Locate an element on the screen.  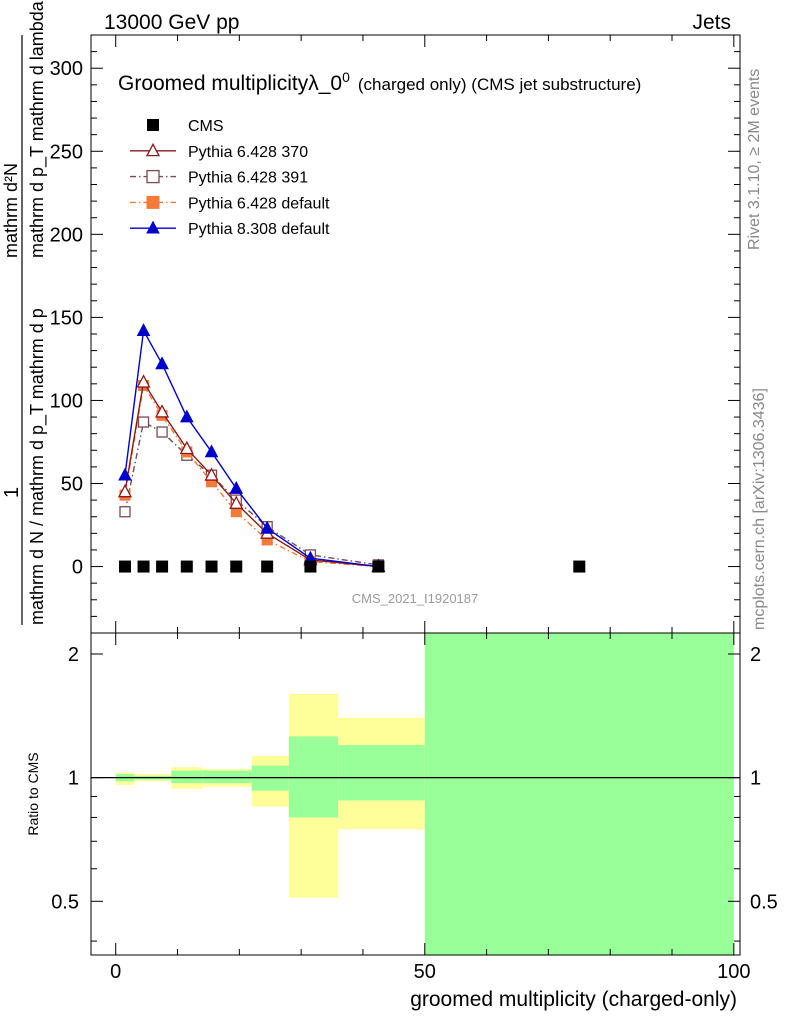
rivet-version-label: Rivet 3.1.10, ≥ 2M events is located at coordinates (754, 159).